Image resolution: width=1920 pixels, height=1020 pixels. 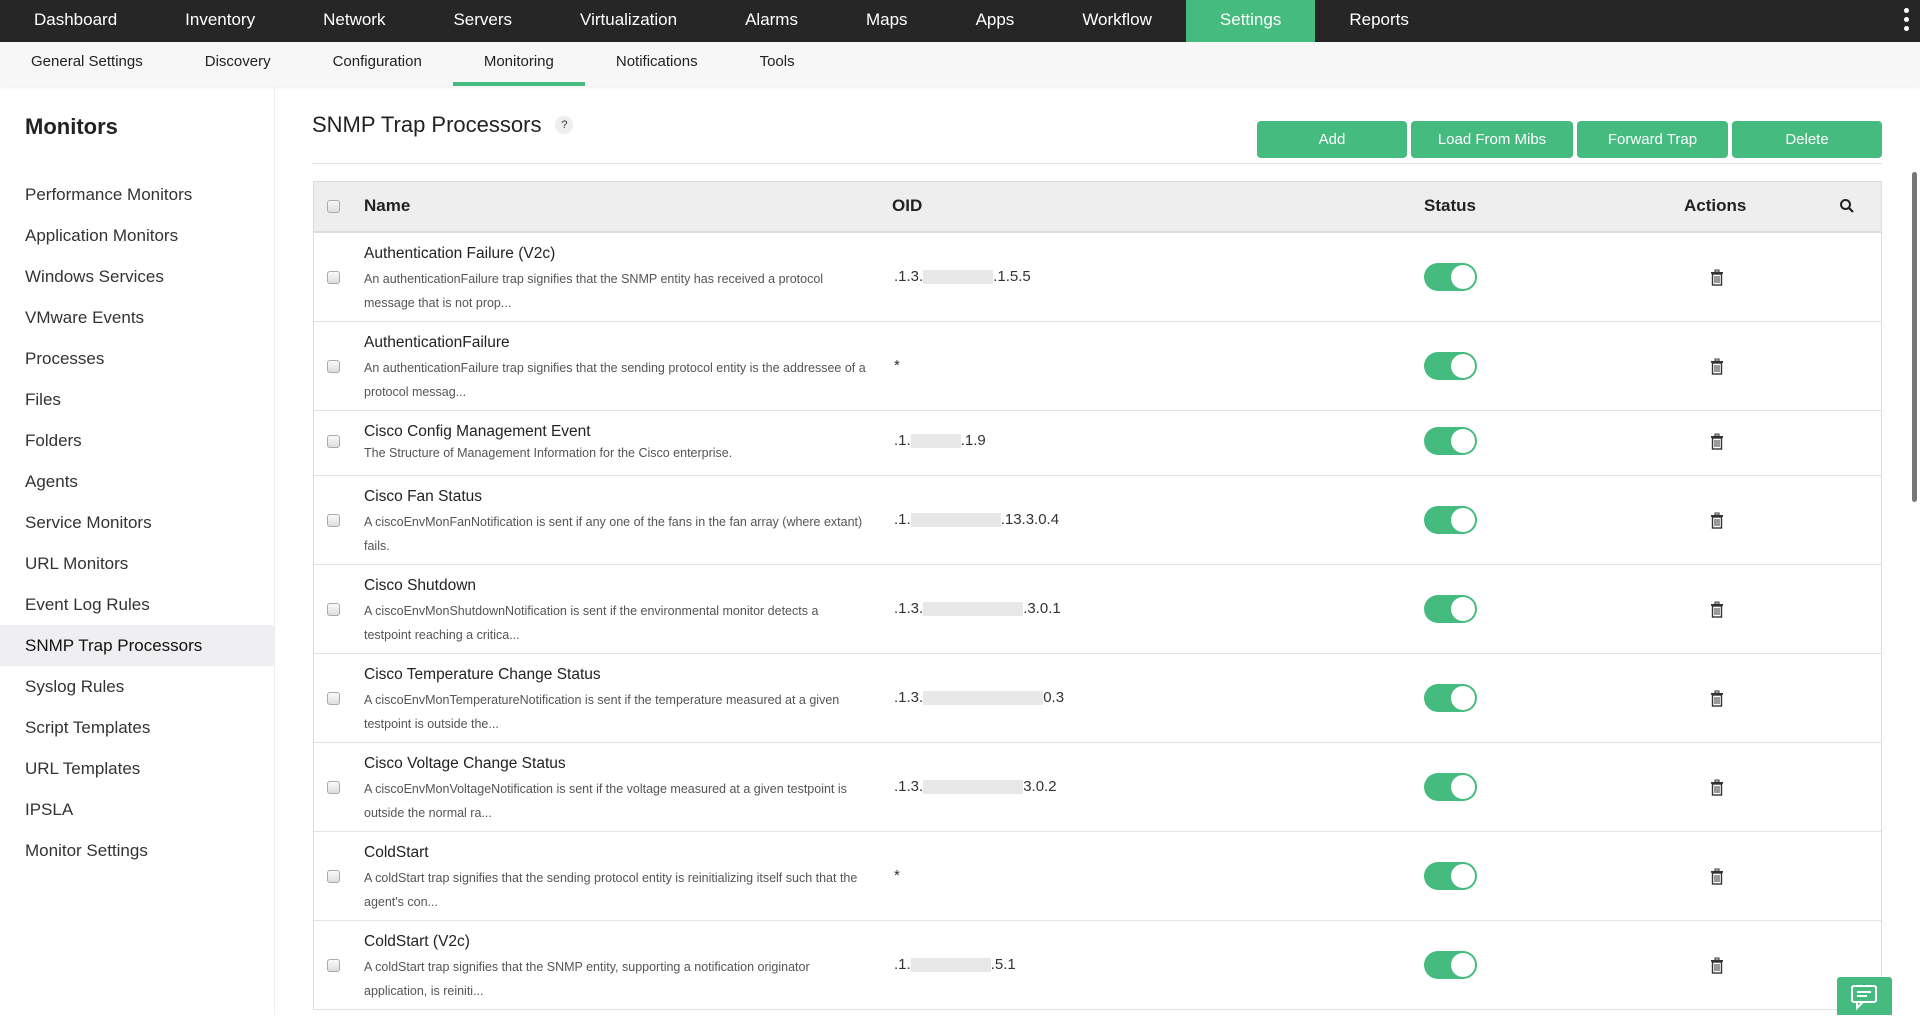 What do you see at coordinates (460, 253) in the screenshot?
I see `trap-name: Authentication Failure (V2c)` at bounding box center [460, 253].